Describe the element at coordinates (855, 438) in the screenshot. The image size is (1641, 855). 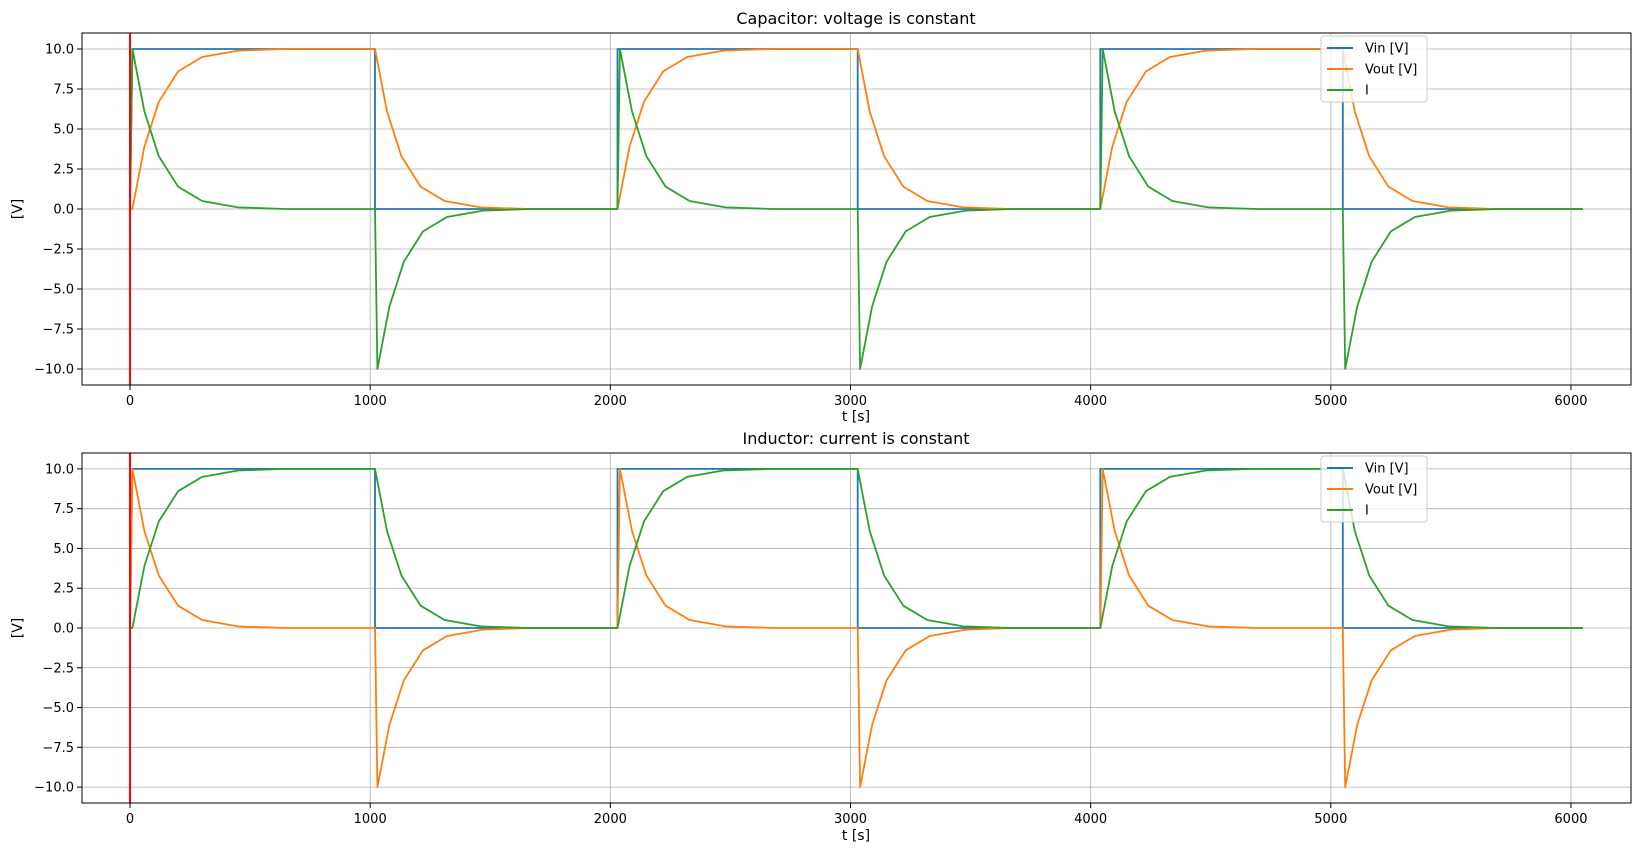
I see `chart-title: Inductor: current is constant` at that location.